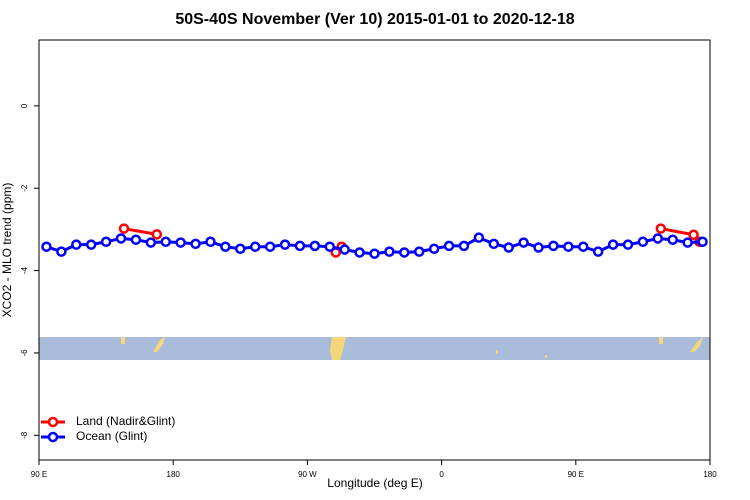 The width and height of the screenshot is (750, 500). What do you see at coordinates (7, 250) in the screenshot?
I see `y-axis-label: XCO2 - MLO trend (ppm)` at bounding box center [7, 250].